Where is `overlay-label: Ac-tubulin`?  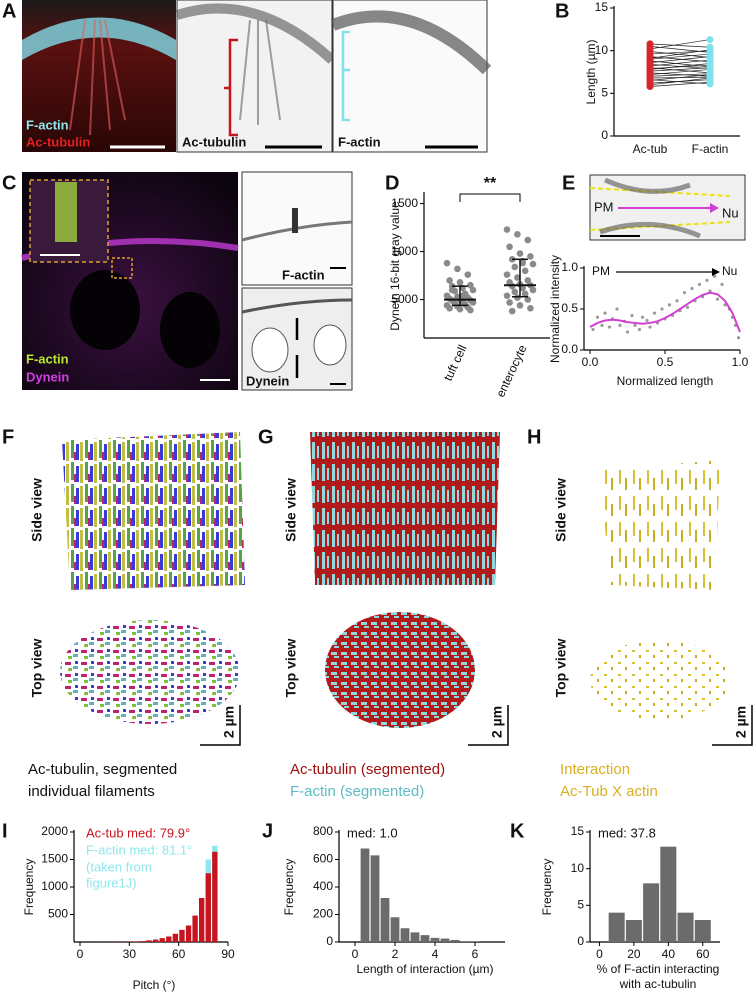 overlay-label: Ac-tubulin is located at coordinates (58, 141).